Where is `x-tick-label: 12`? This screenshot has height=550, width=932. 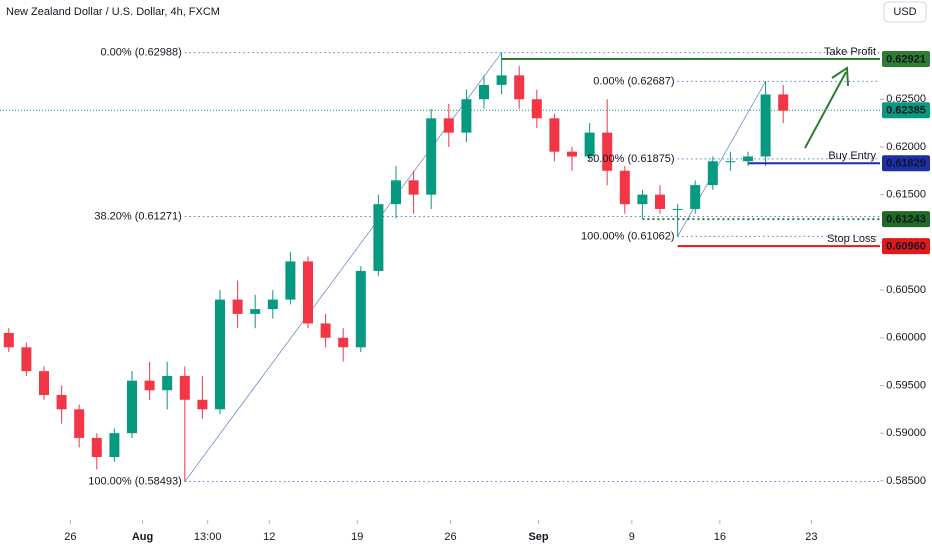
x-tick-label: 12 is located at coordinates (269, 537).